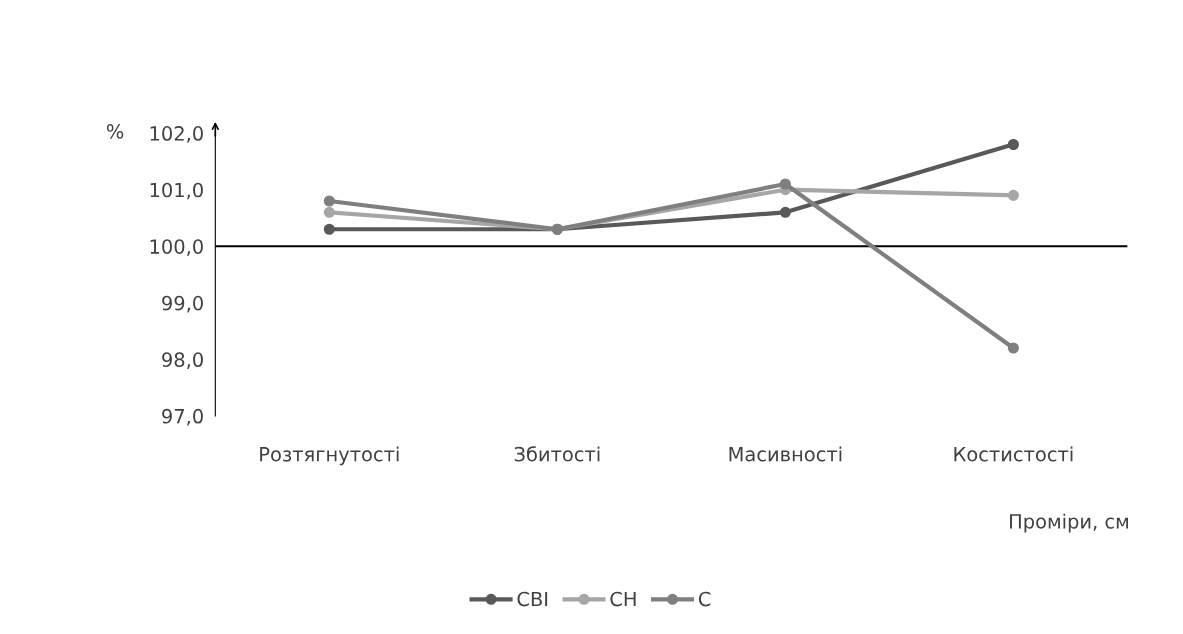 The image size is (1183, 634). I want to click on x-tick-label: Збитості, so click(557, 454).